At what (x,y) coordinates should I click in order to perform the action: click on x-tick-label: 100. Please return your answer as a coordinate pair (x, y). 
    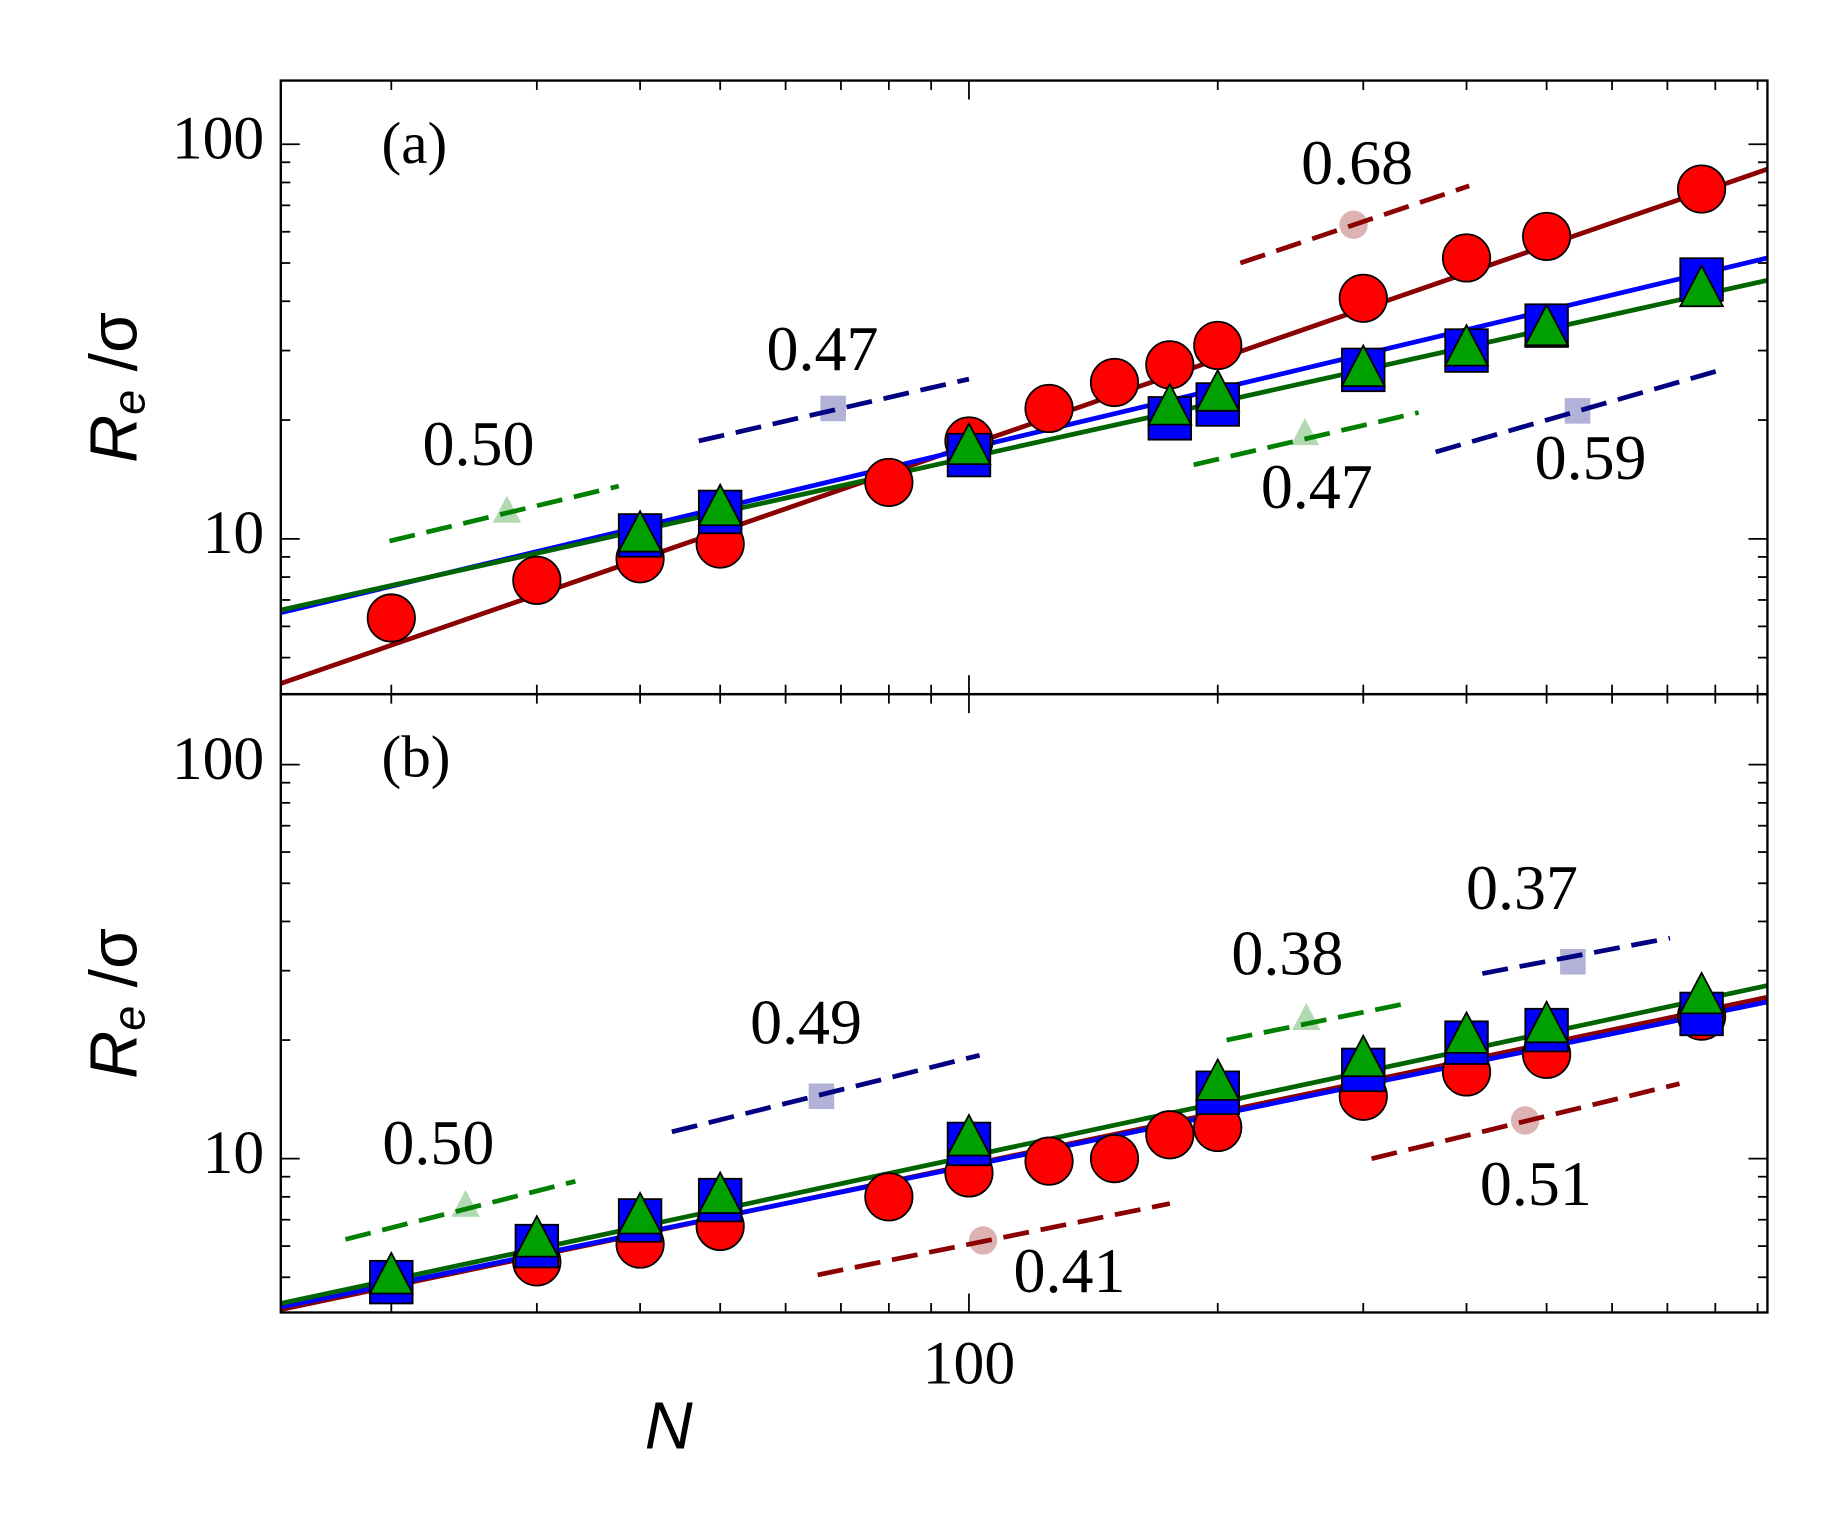
    Looking at the image, I should click on (969, 1363).